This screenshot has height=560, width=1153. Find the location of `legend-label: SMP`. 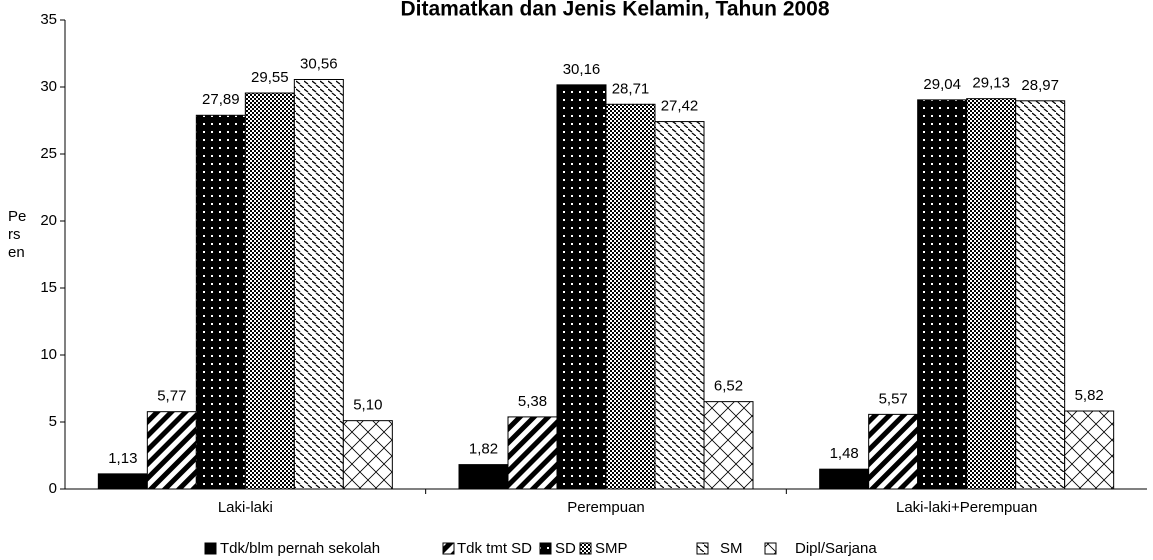

legend-label: SMP is located at coordinates (611, 548).